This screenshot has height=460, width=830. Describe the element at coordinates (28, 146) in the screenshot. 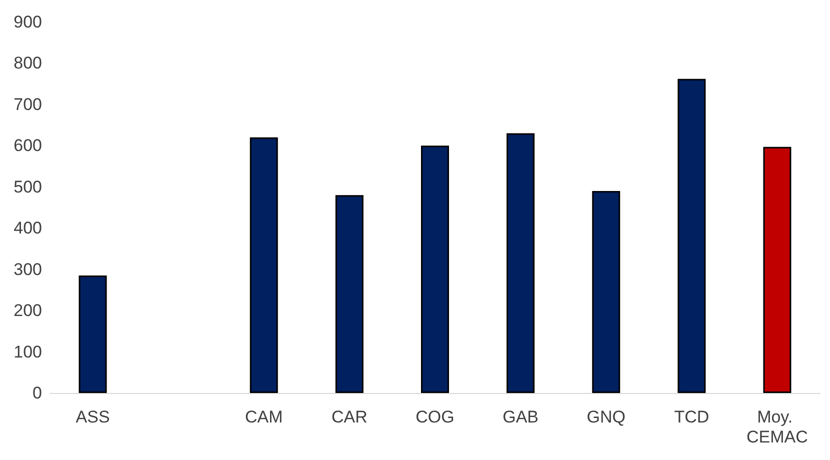

I see `y-tick-label: 600` at that location.